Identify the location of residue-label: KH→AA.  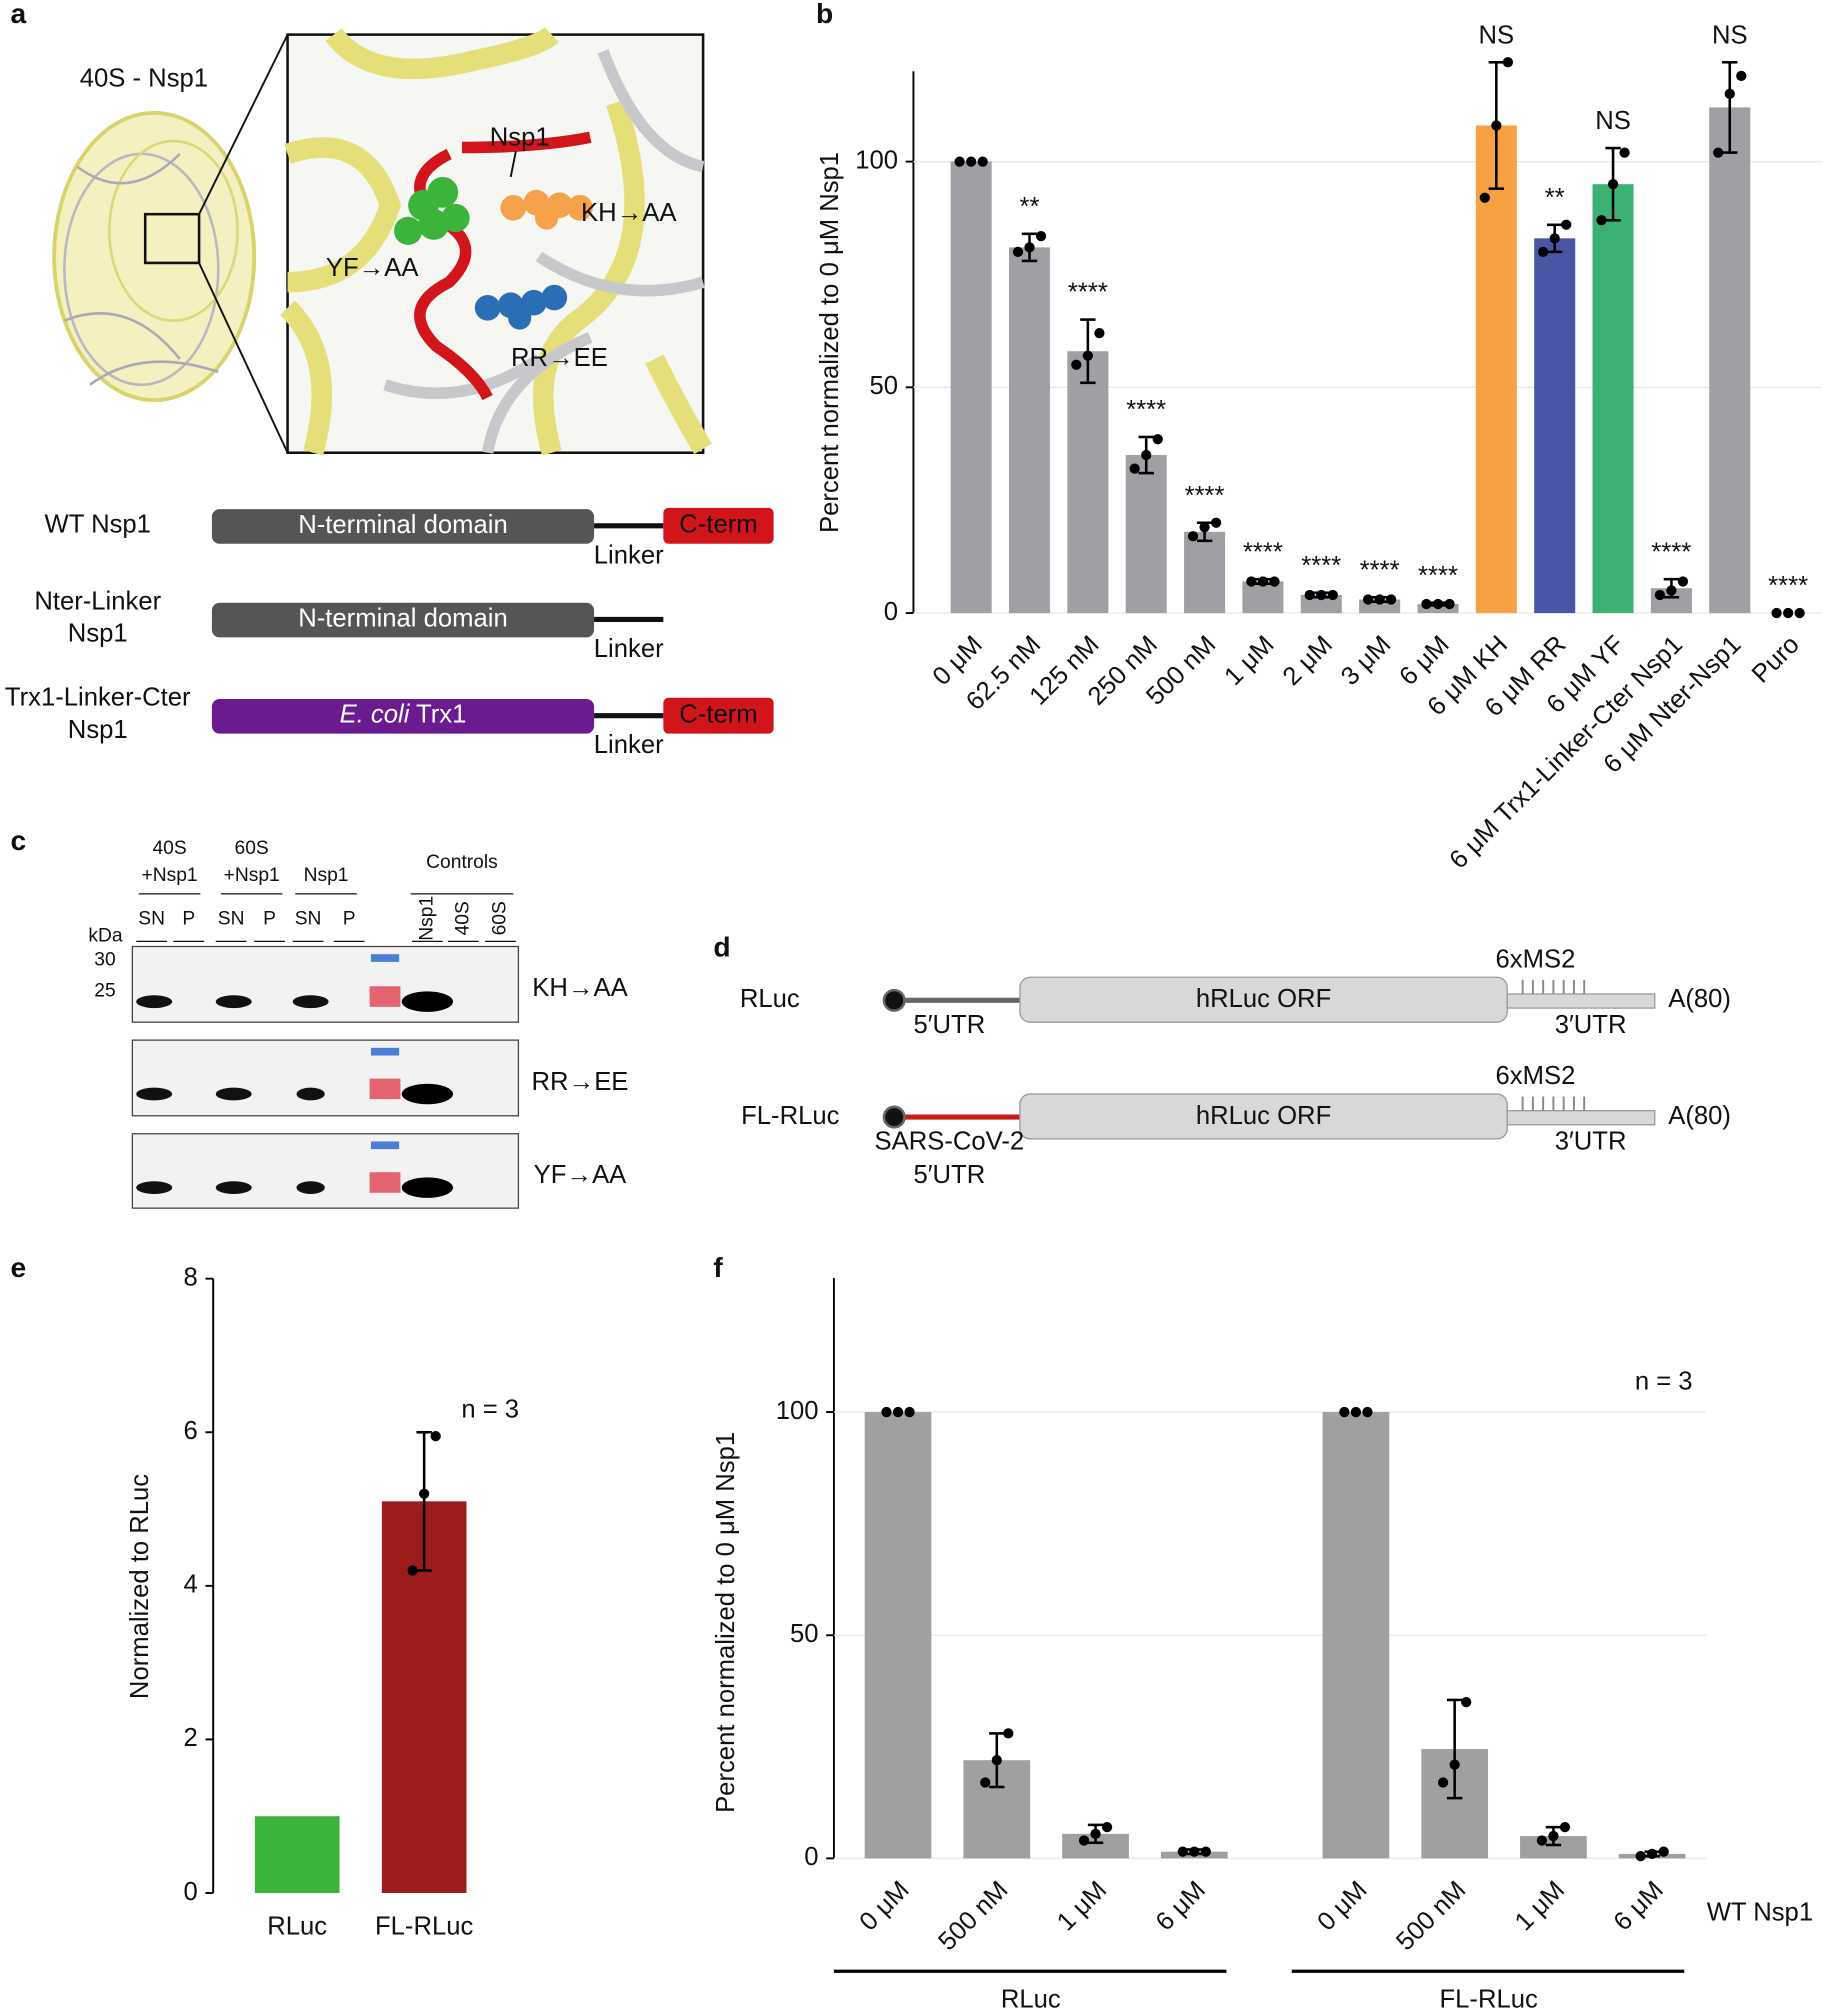
(629, 213).